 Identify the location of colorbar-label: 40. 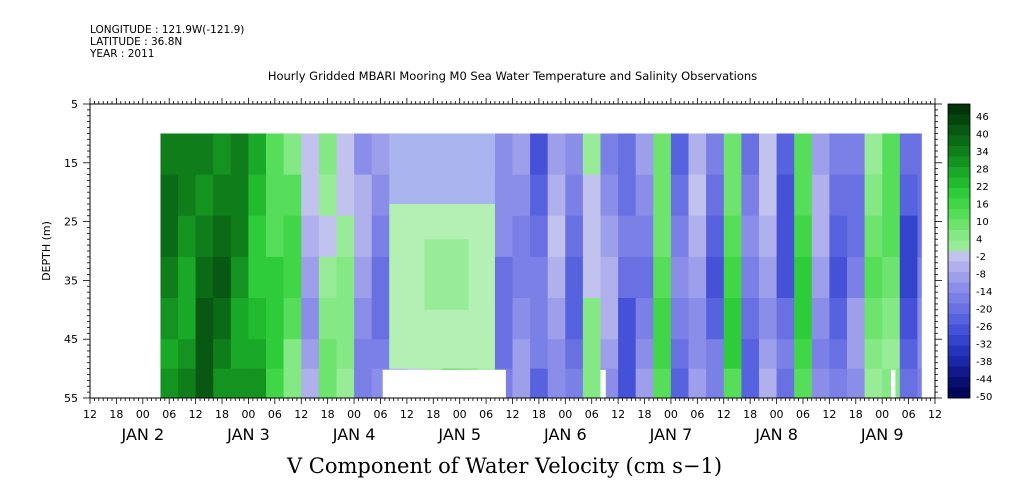
(982, 135).